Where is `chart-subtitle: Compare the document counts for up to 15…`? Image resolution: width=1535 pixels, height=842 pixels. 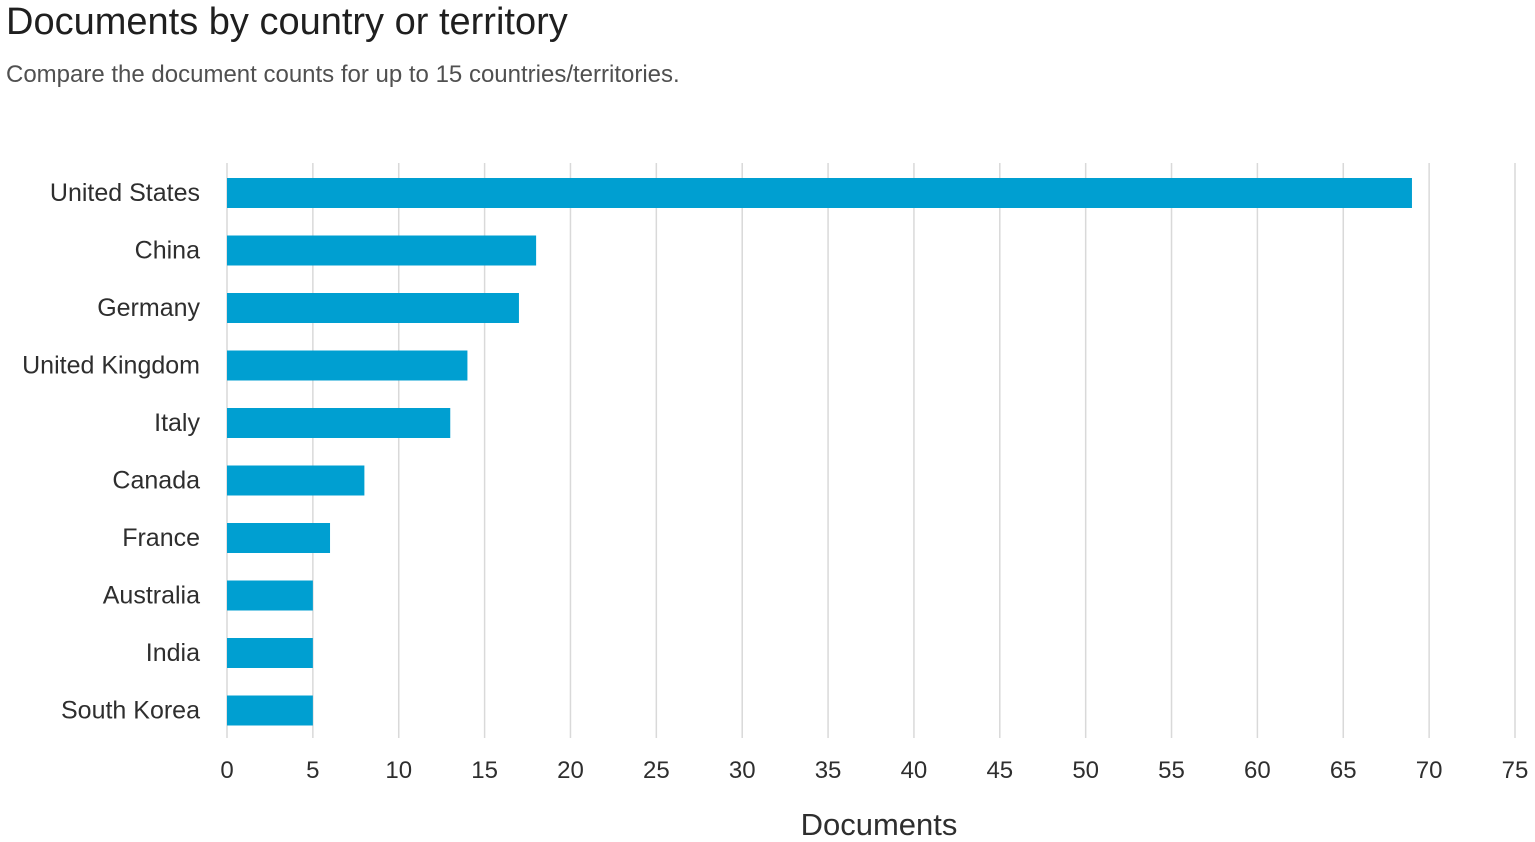 chart-subtitle: Compare the document counts for up to 15… is located at coordinates (343, 74).